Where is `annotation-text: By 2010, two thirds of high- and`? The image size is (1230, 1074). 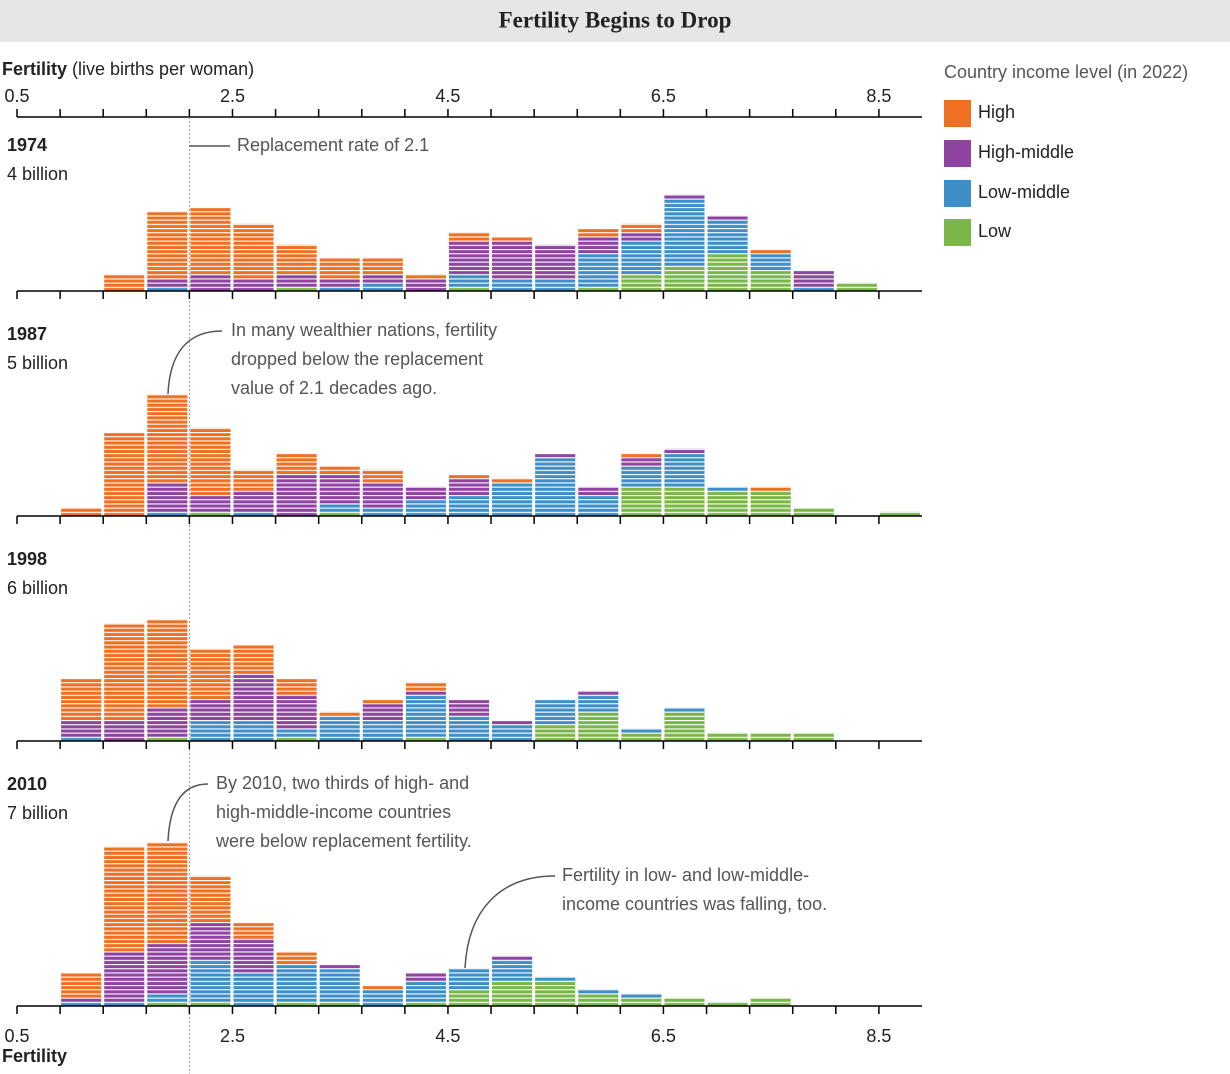 annotation-text: By 2010, two thirds of high- and is located at coordinates (342, 783).